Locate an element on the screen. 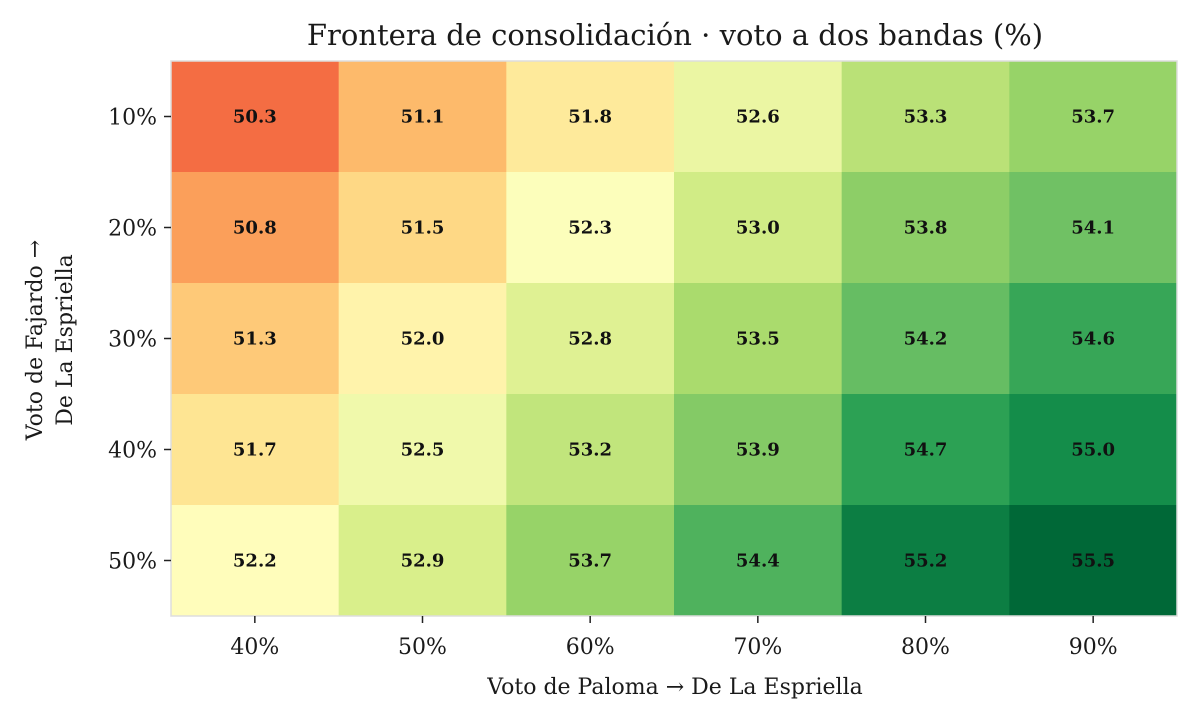 The height and width of the screenshot is (721, 1198). x-tick-label: 70% is located at coordinates (757, 647).